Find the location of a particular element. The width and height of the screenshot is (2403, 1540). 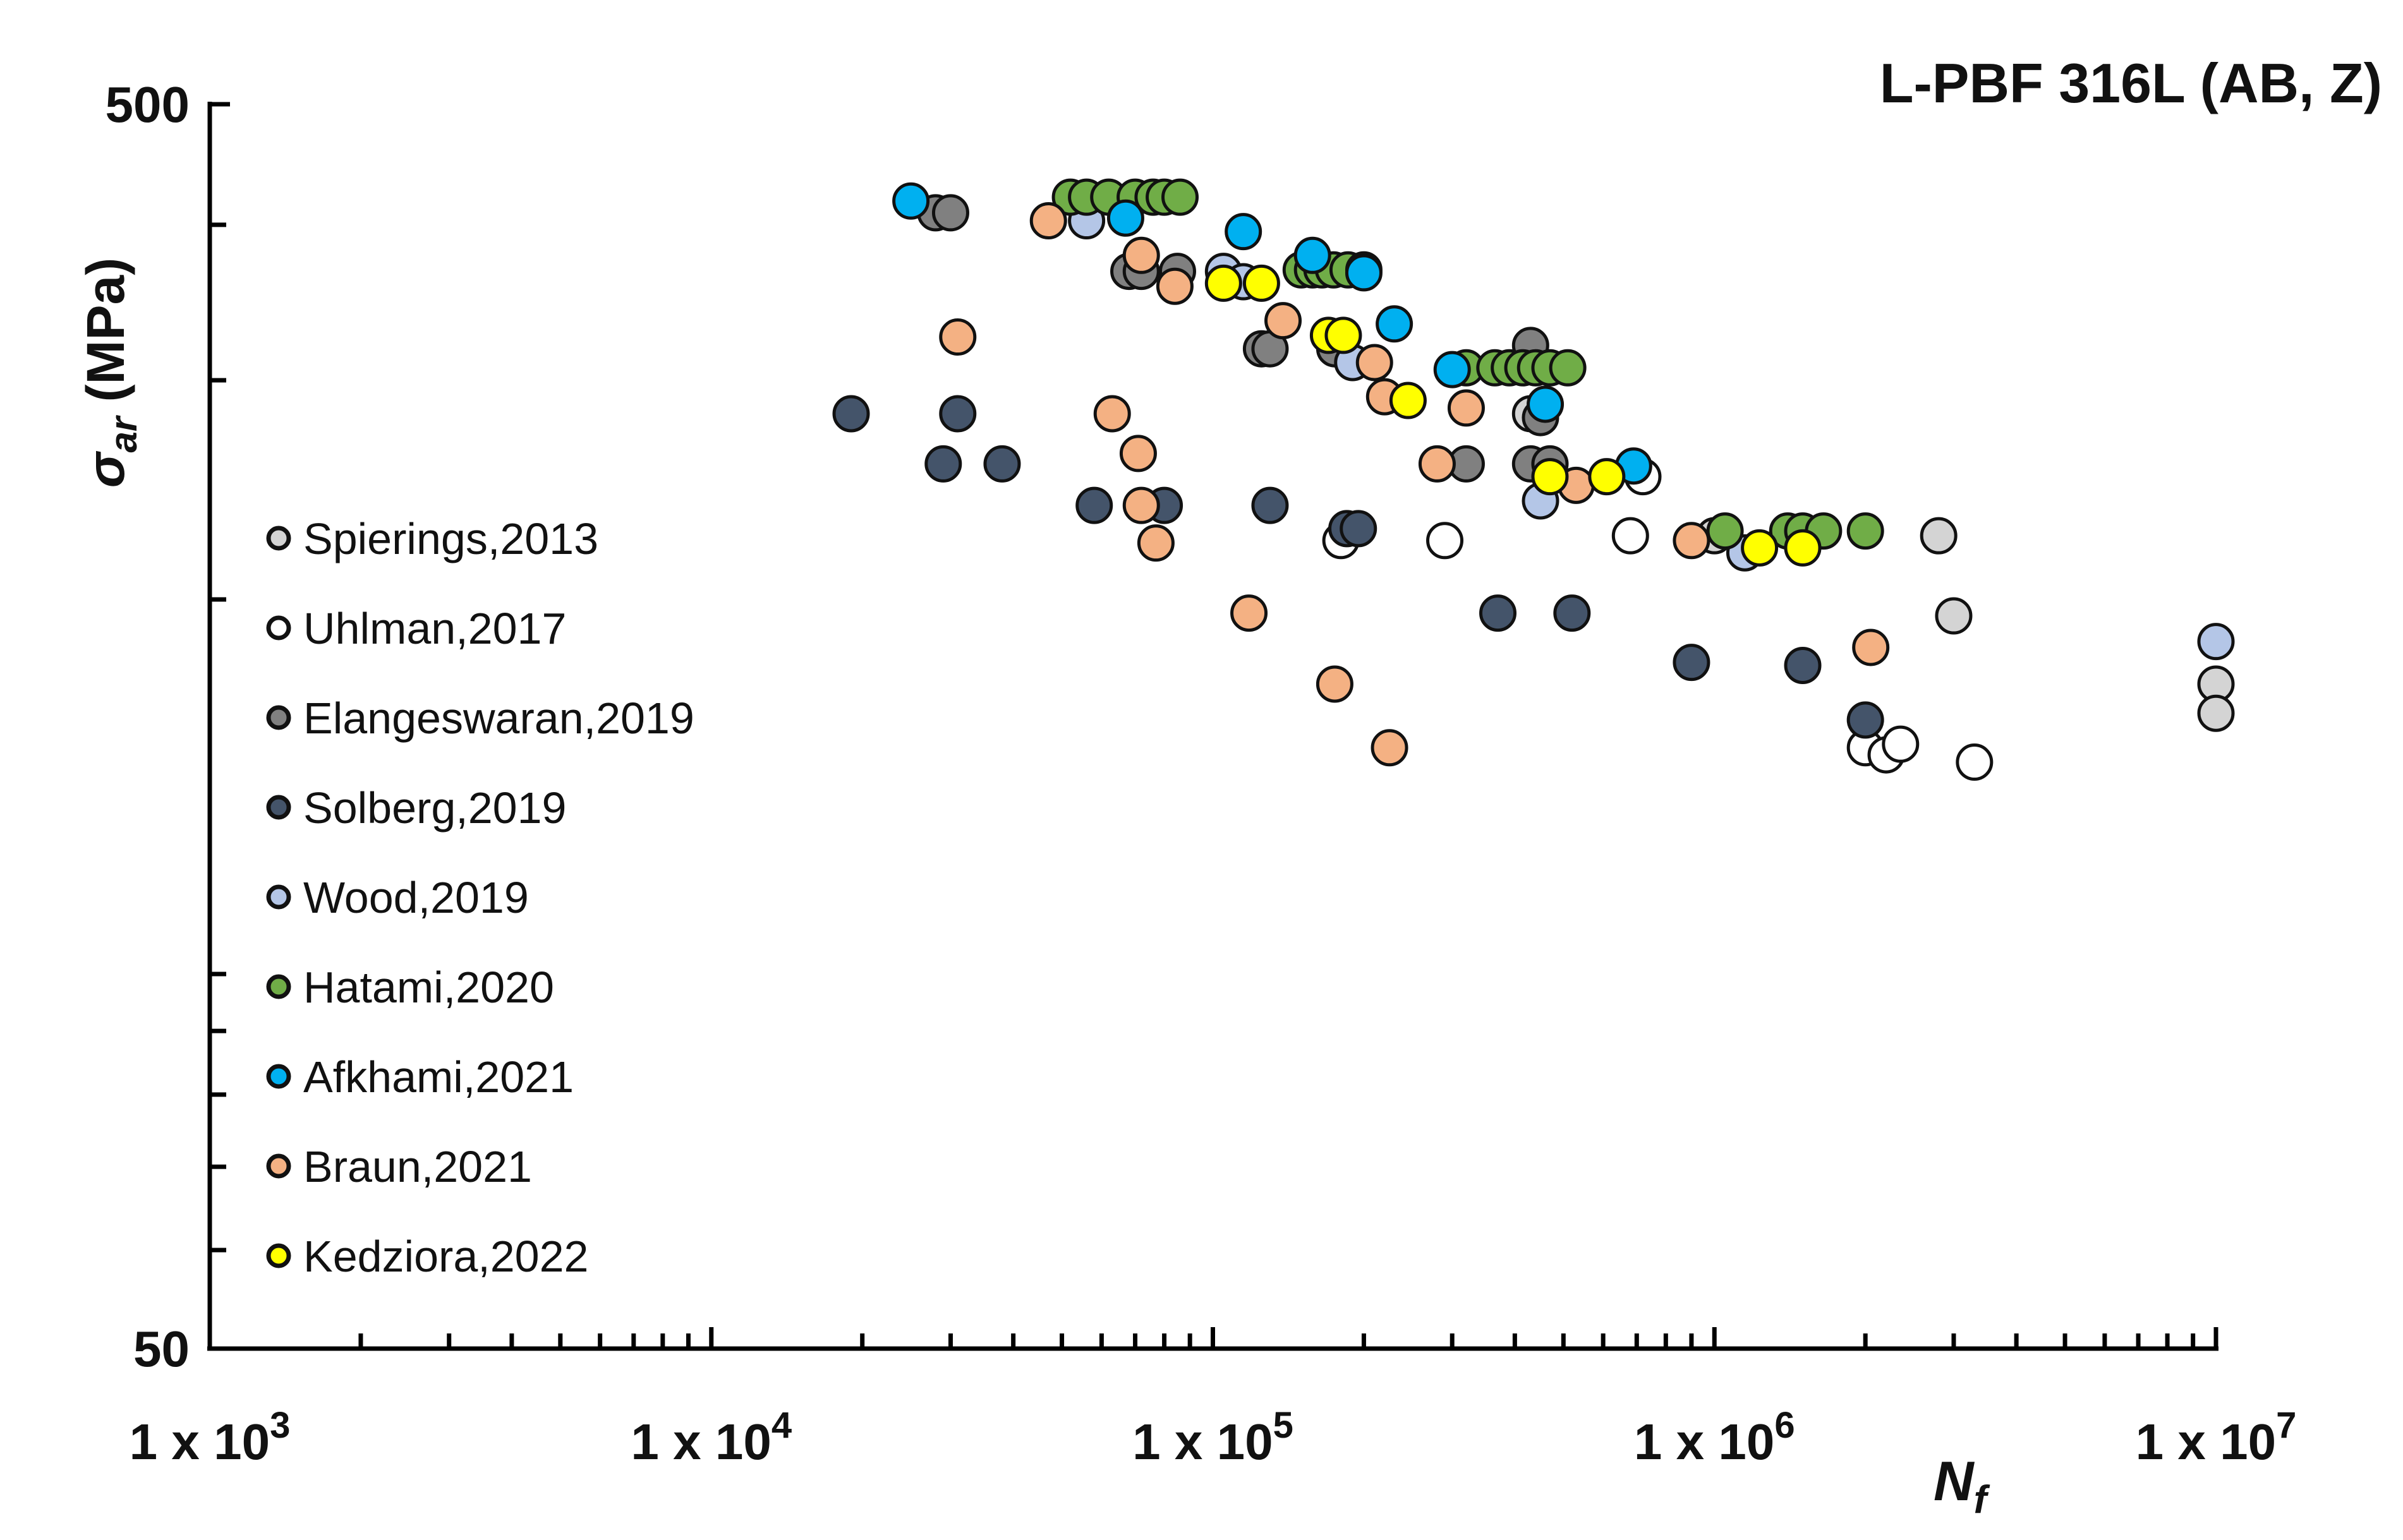

series-braun-2021 is located at coordinates (1415, 484).